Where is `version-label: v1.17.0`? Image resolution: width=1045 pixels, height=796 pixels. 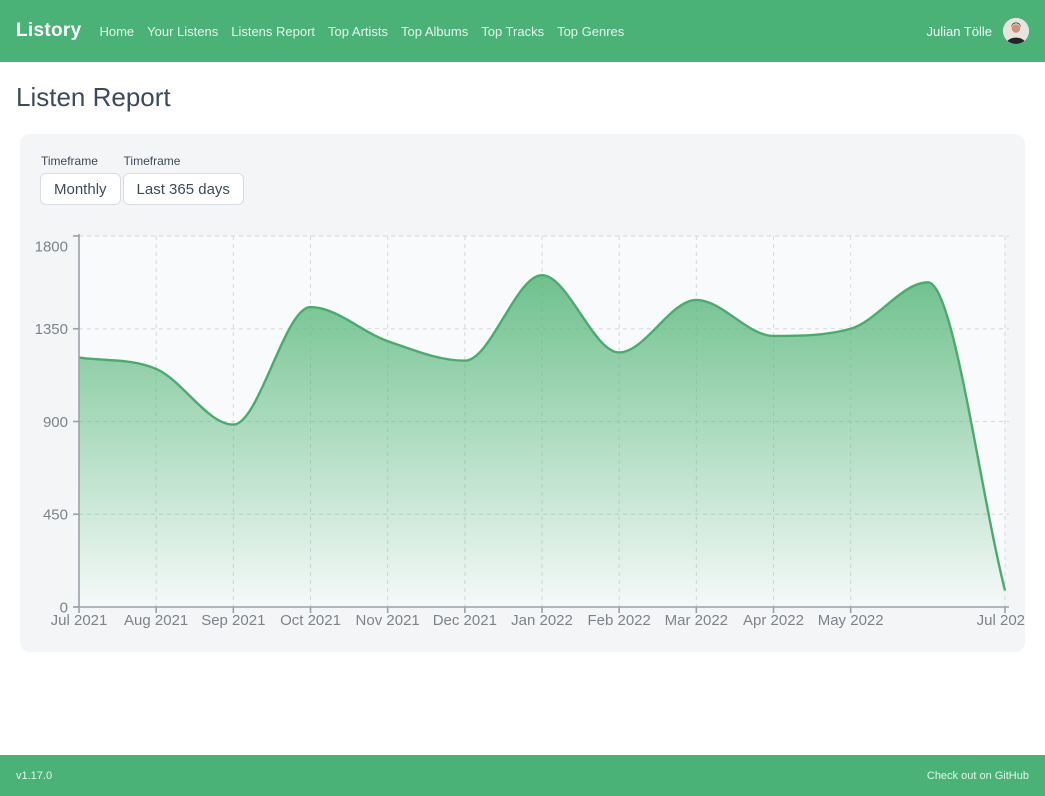
version-label: v1.17.0 is located at coordinates (34, 775).